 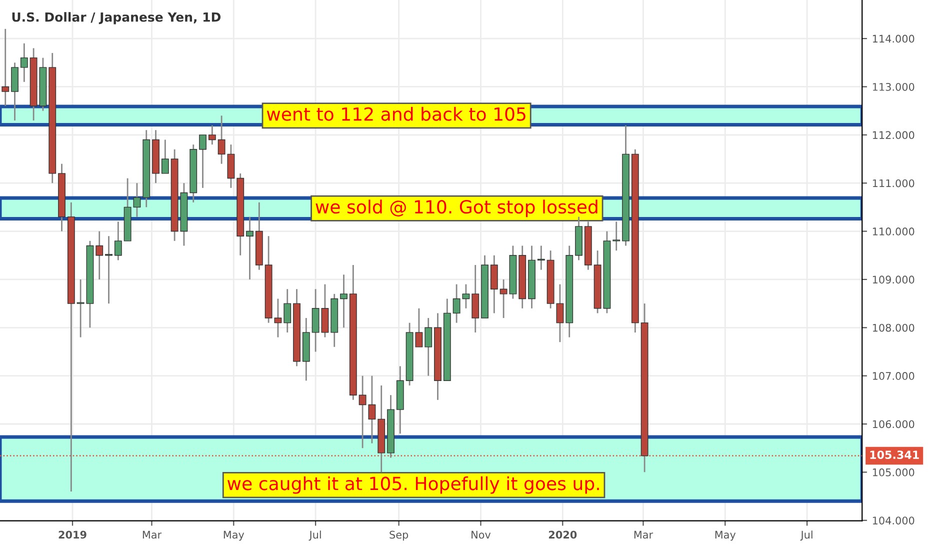 What do you see at coordinates (893, 472) in the screenshot?
I see `y-tick-label: 105.000` at bounding box center [893, 472].